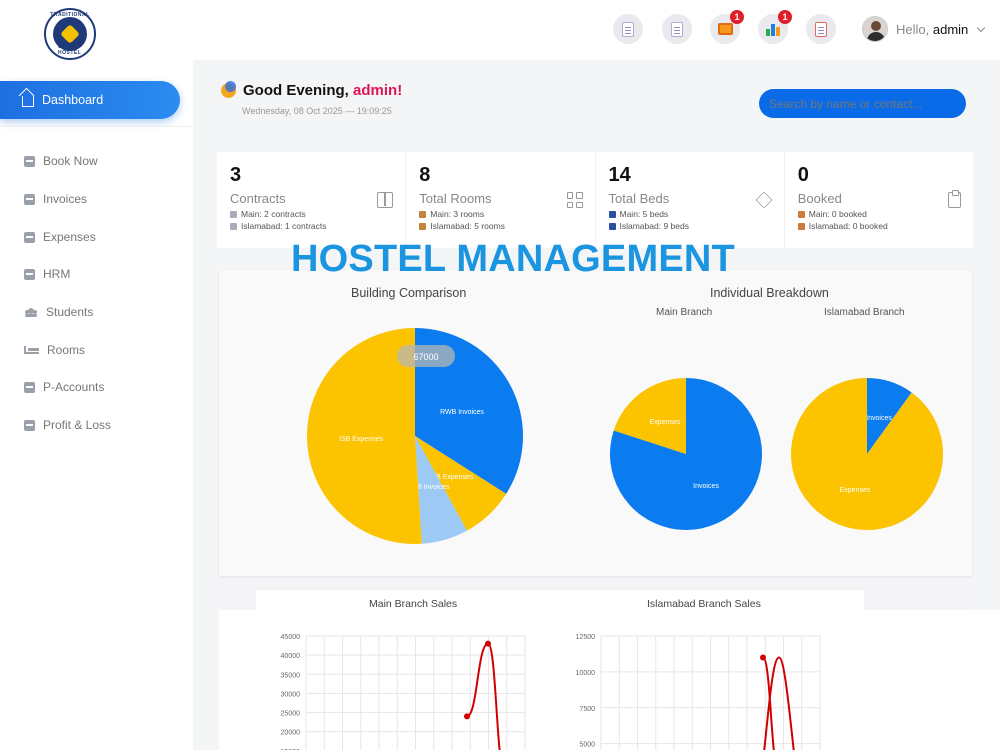 Image resolution: width=1000 pixels, height=750 pixels. Describe the element at coordinates (238, 680) in the screenshot. I see `line-panel-margin-left` at that location.